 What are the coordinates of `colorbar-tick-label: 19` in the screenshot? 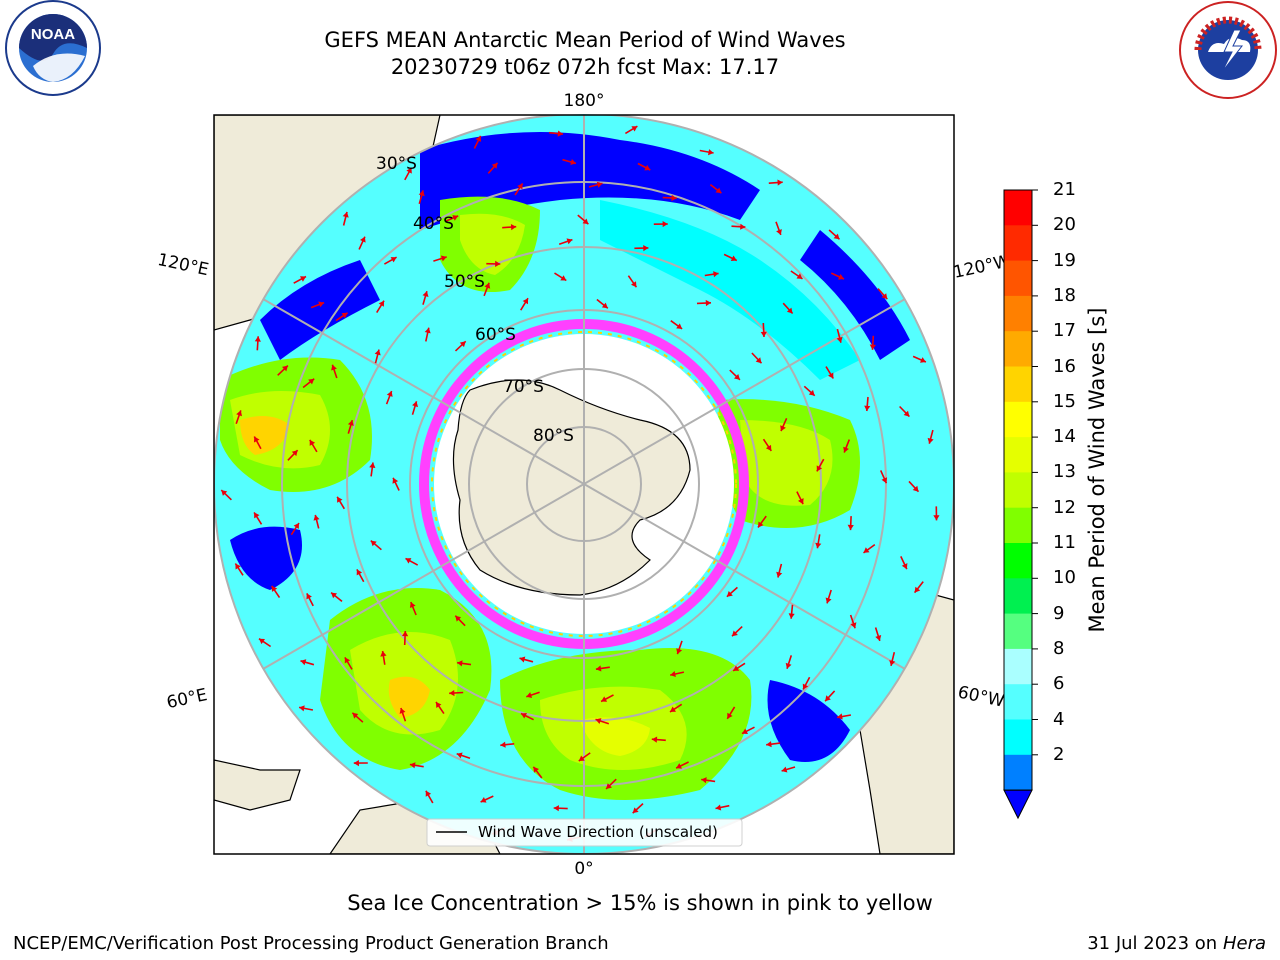 It's located at (1064, 260).